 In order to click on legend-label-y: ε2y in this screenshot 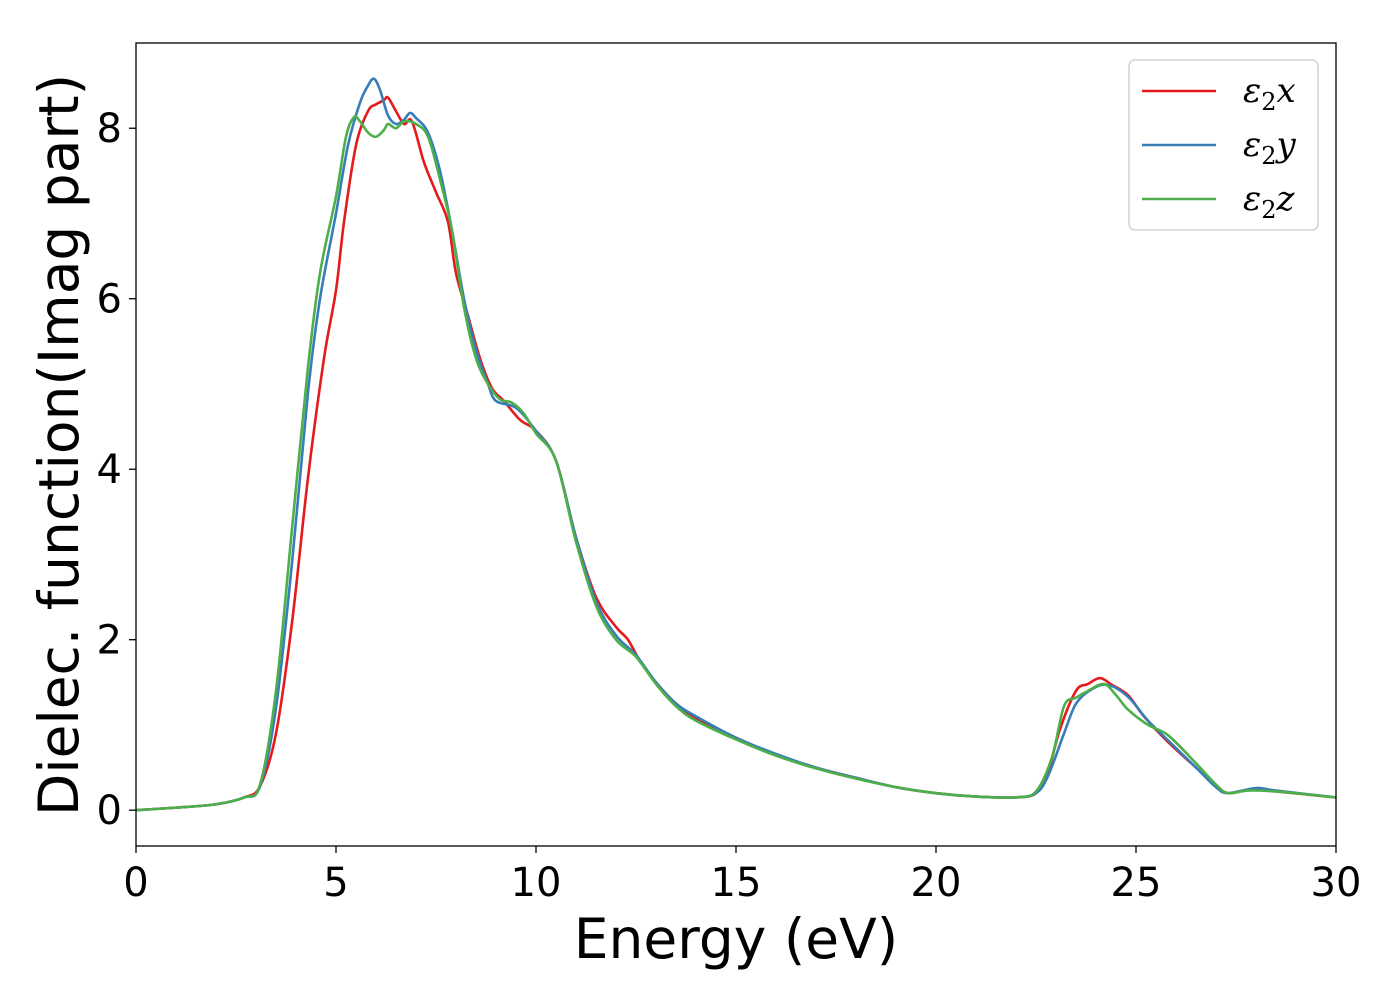, I will do `click(1270, 147)`.